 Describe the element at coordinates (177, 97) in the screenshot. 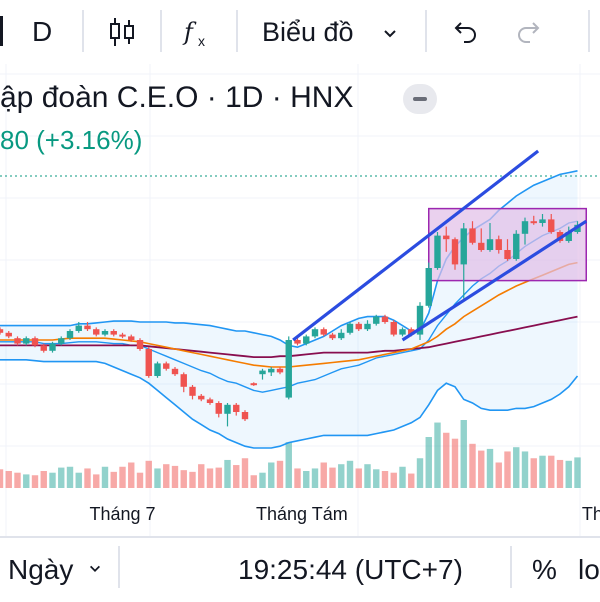

I see `symbol-legend: ập đoàn C.E.O · 1D · HNX` at that location.